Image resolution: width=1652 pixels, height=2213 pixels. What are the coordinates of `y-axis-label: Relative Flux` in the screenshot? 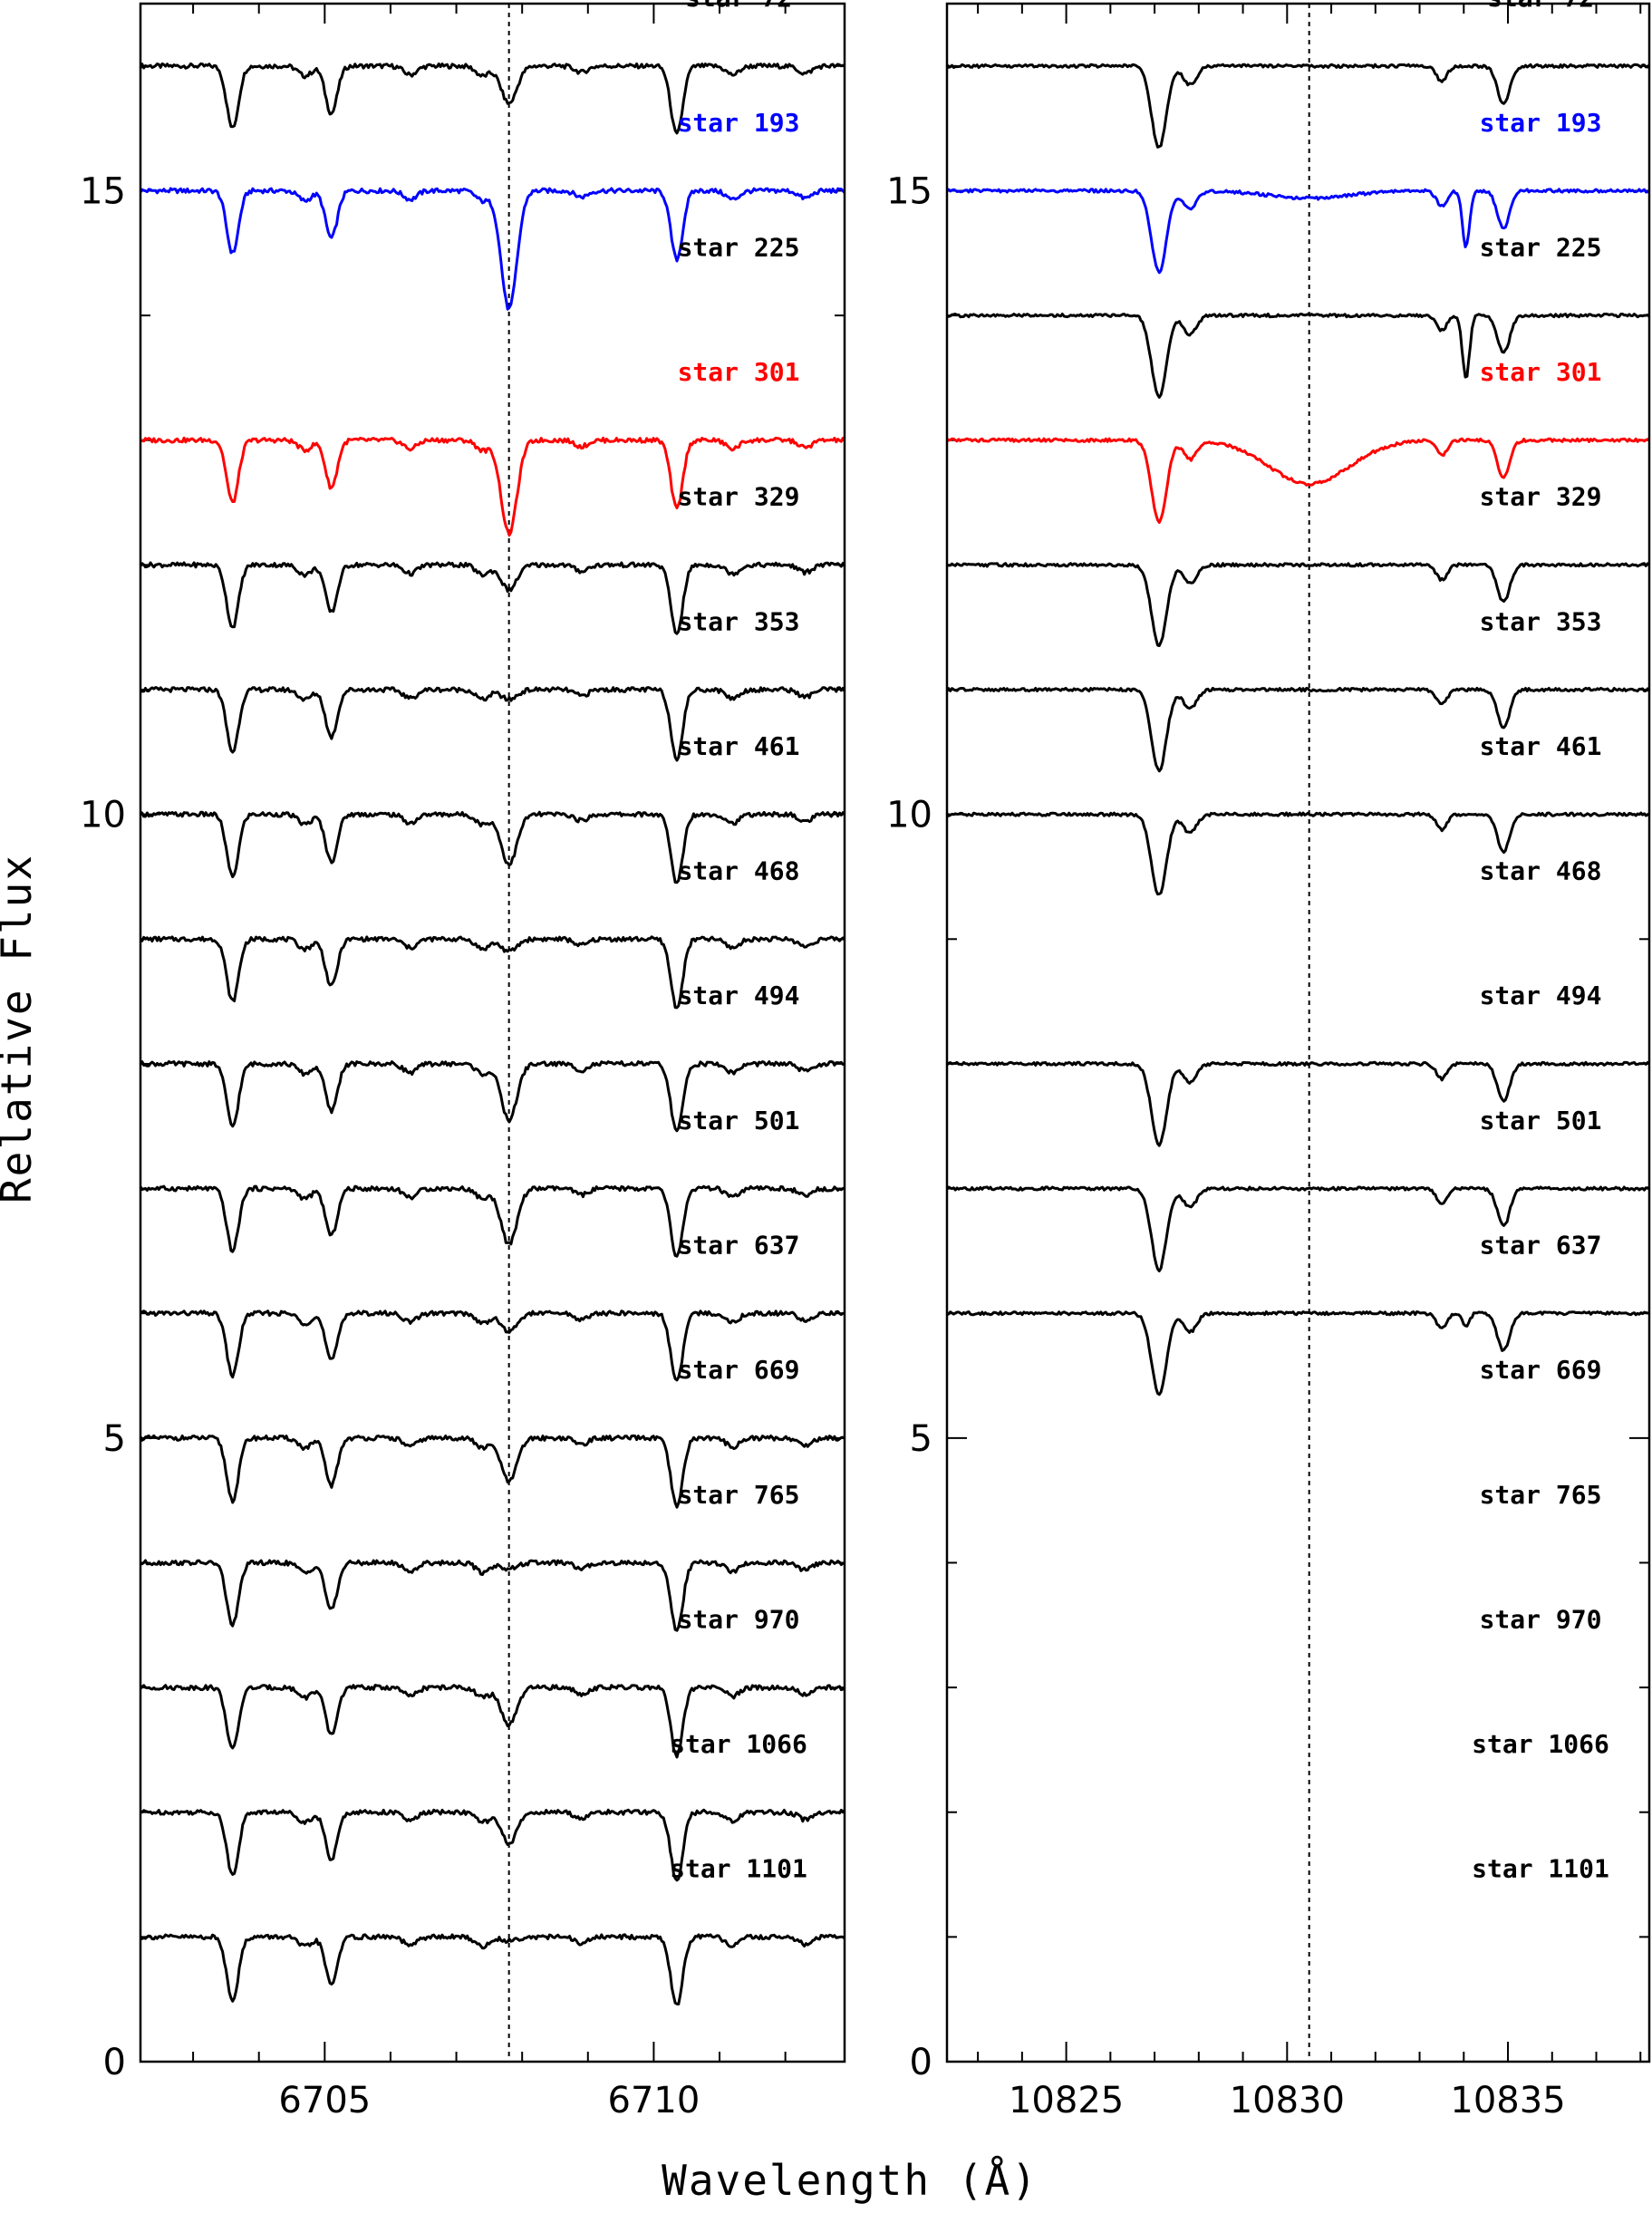 It's located at (20, 1028).